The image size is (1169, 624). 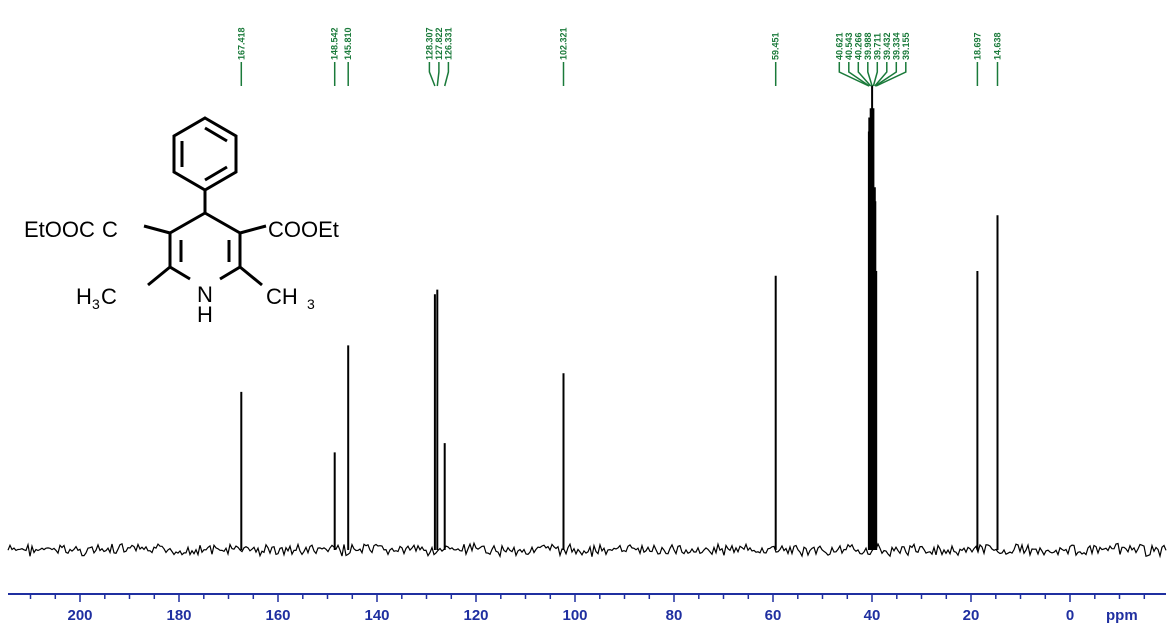 I want to click on ring-n-label: N, so click(x=205, y=294).